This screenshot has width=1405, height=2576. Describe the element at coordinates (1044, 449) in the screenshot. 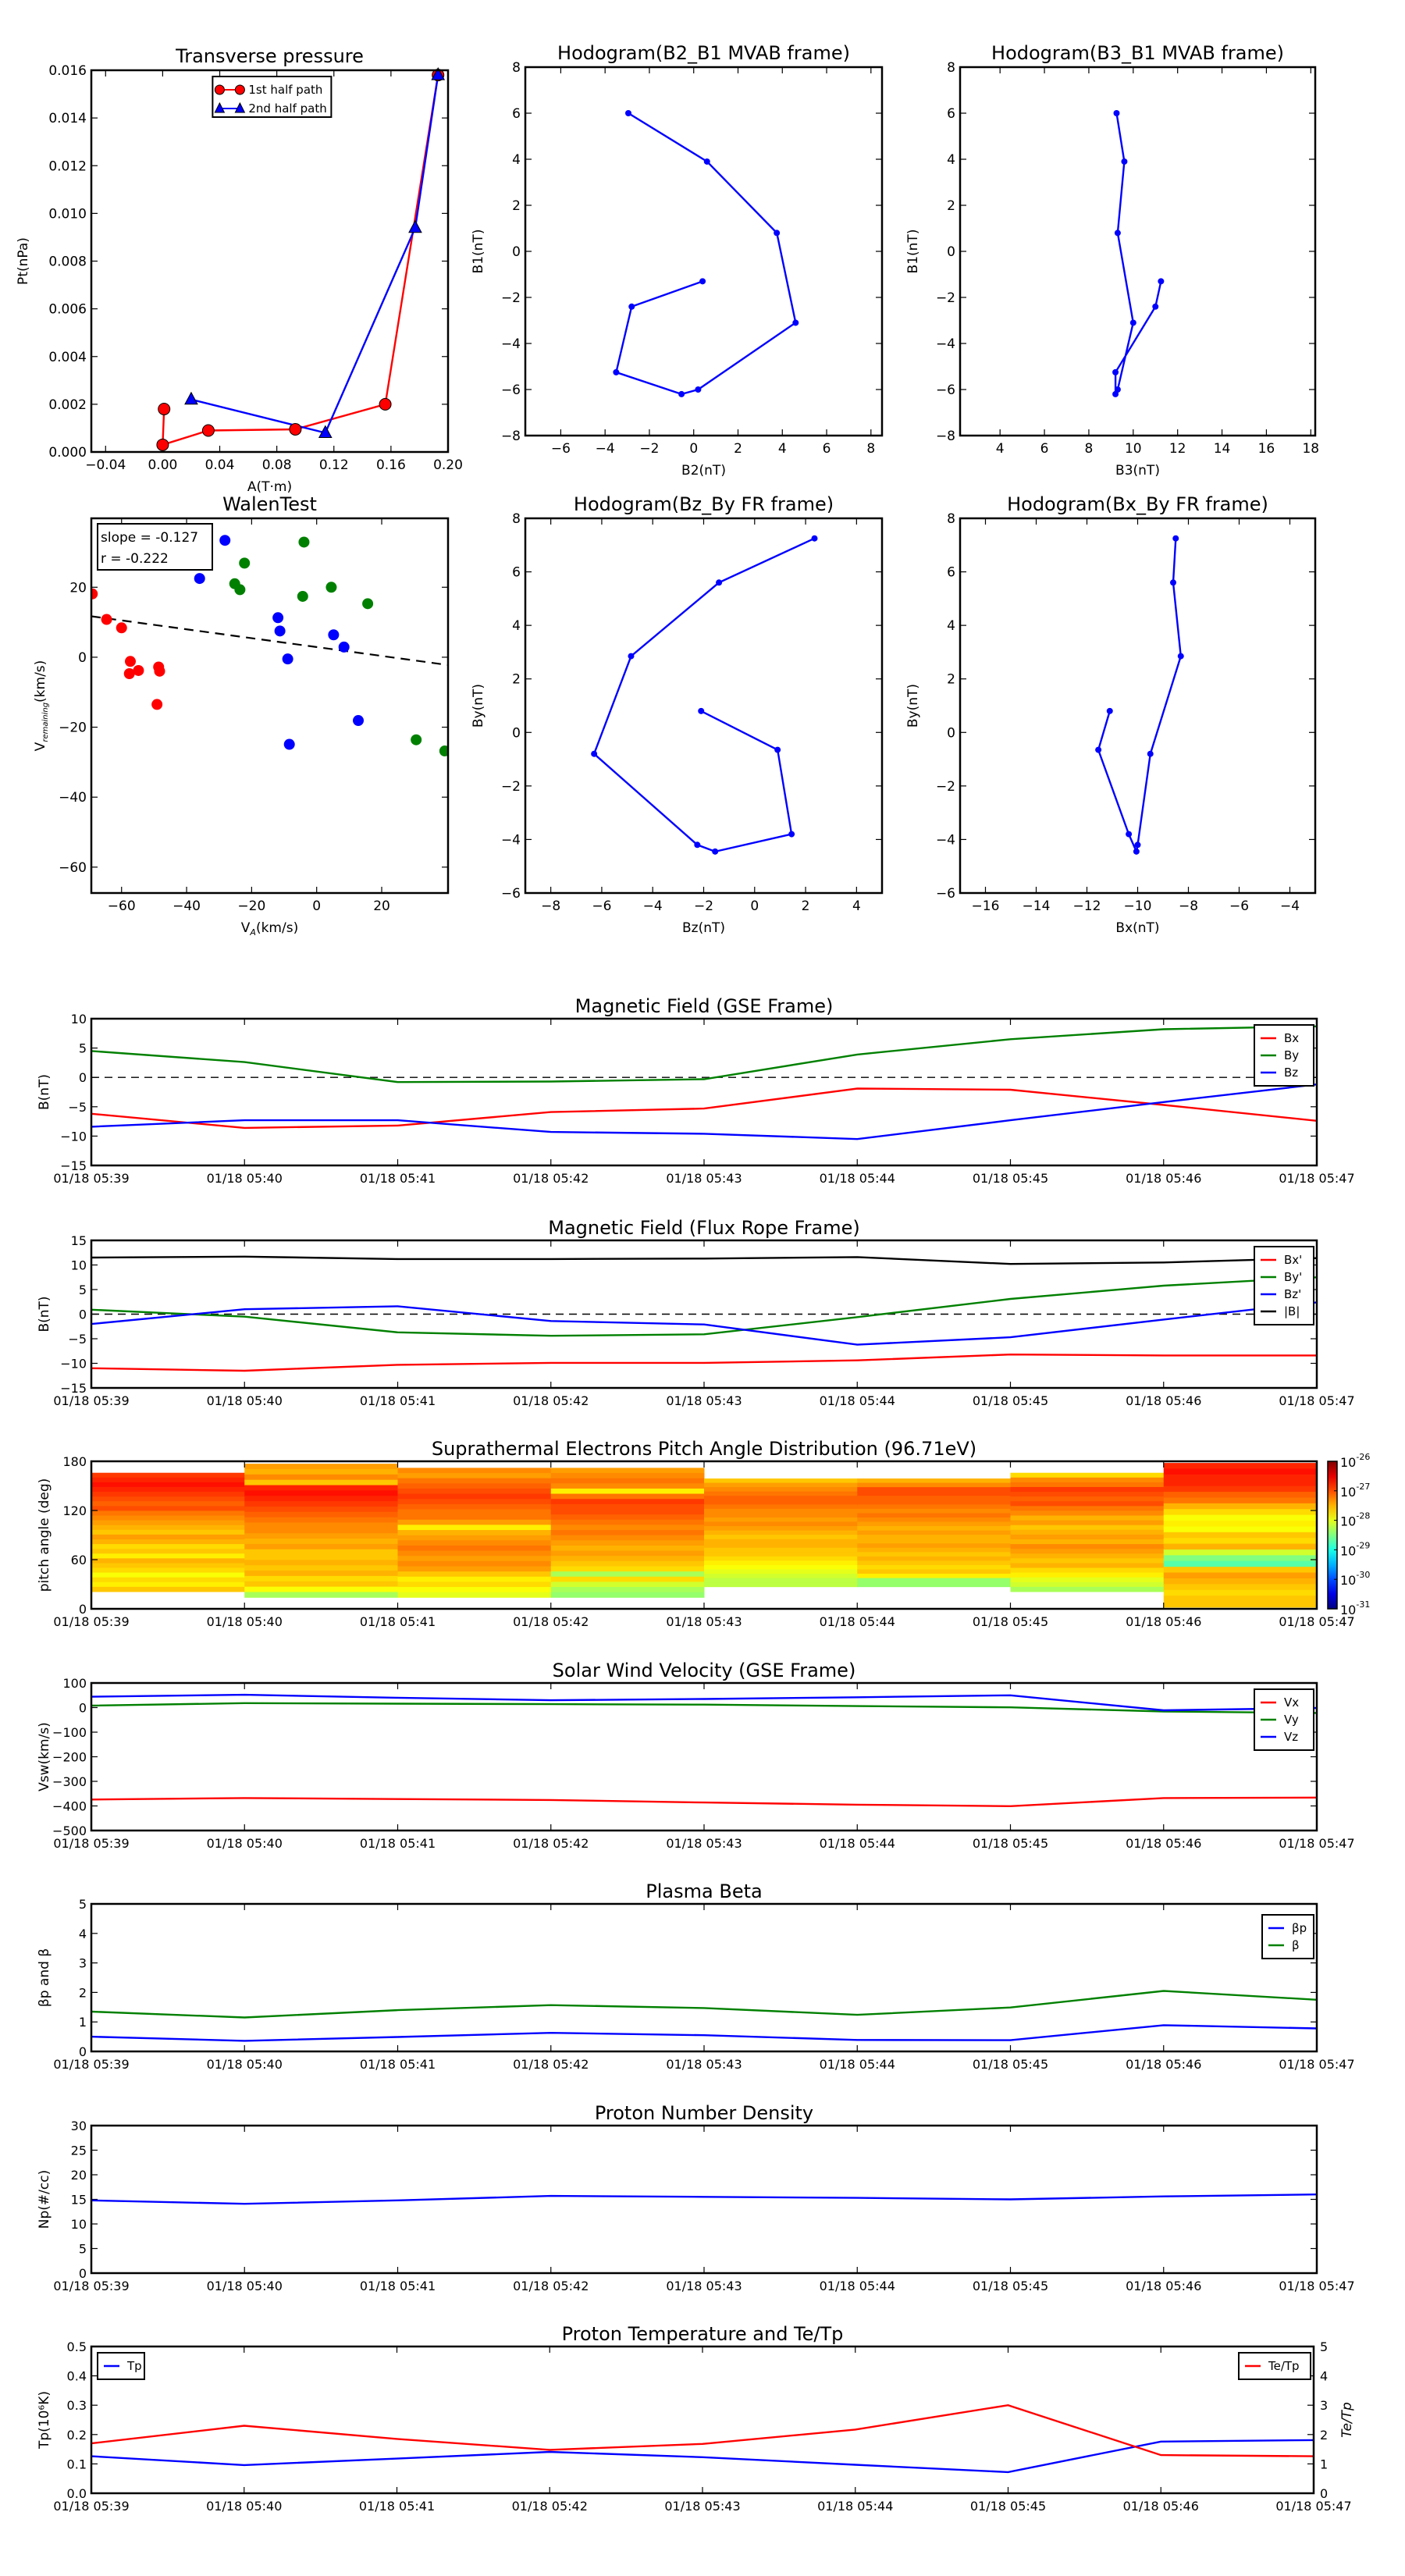

I see `x-tick-label: 6` at that location.